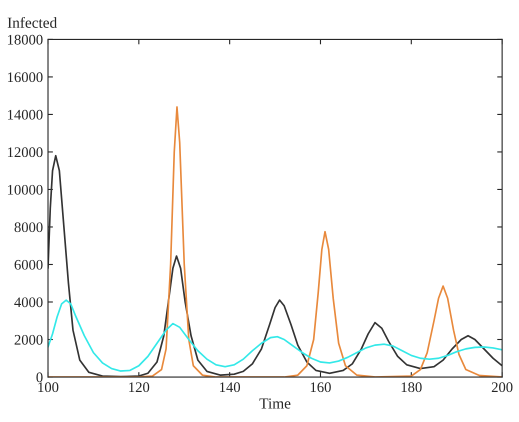 The image size is (519, 422). Describe the element at coordinates (274, 403) in the screenshot. I see `x-axis-title: Time` at that location.